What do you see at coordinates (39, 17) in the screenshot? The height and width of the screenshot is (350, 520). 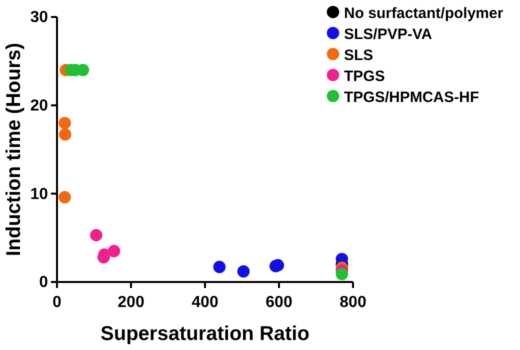 I see `y-tick-label: 30` at bounding box center [39, 17].